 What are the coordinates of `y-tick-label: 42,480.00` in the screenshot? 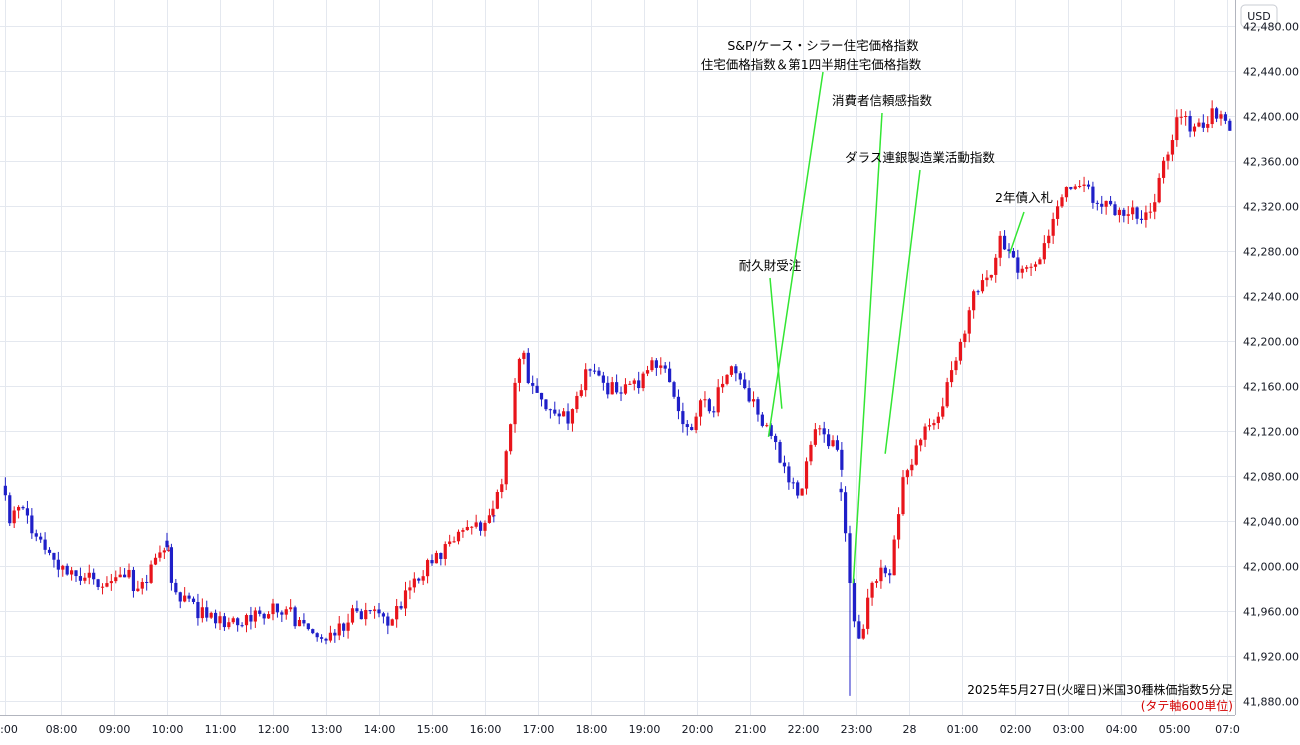 It's located at (1271, 27).